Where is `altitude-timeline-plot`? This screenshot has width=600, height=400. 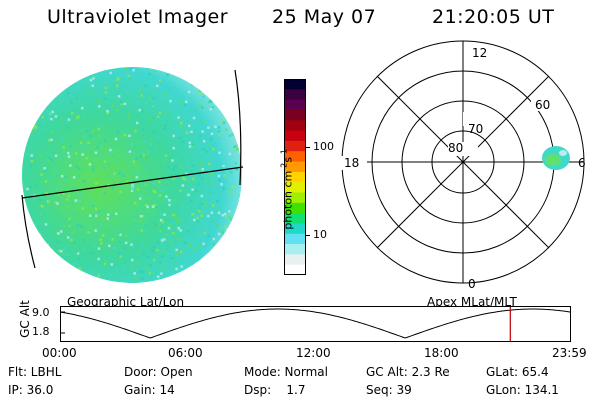
altitude-timeline-plot is located at coordinates (316, 324).